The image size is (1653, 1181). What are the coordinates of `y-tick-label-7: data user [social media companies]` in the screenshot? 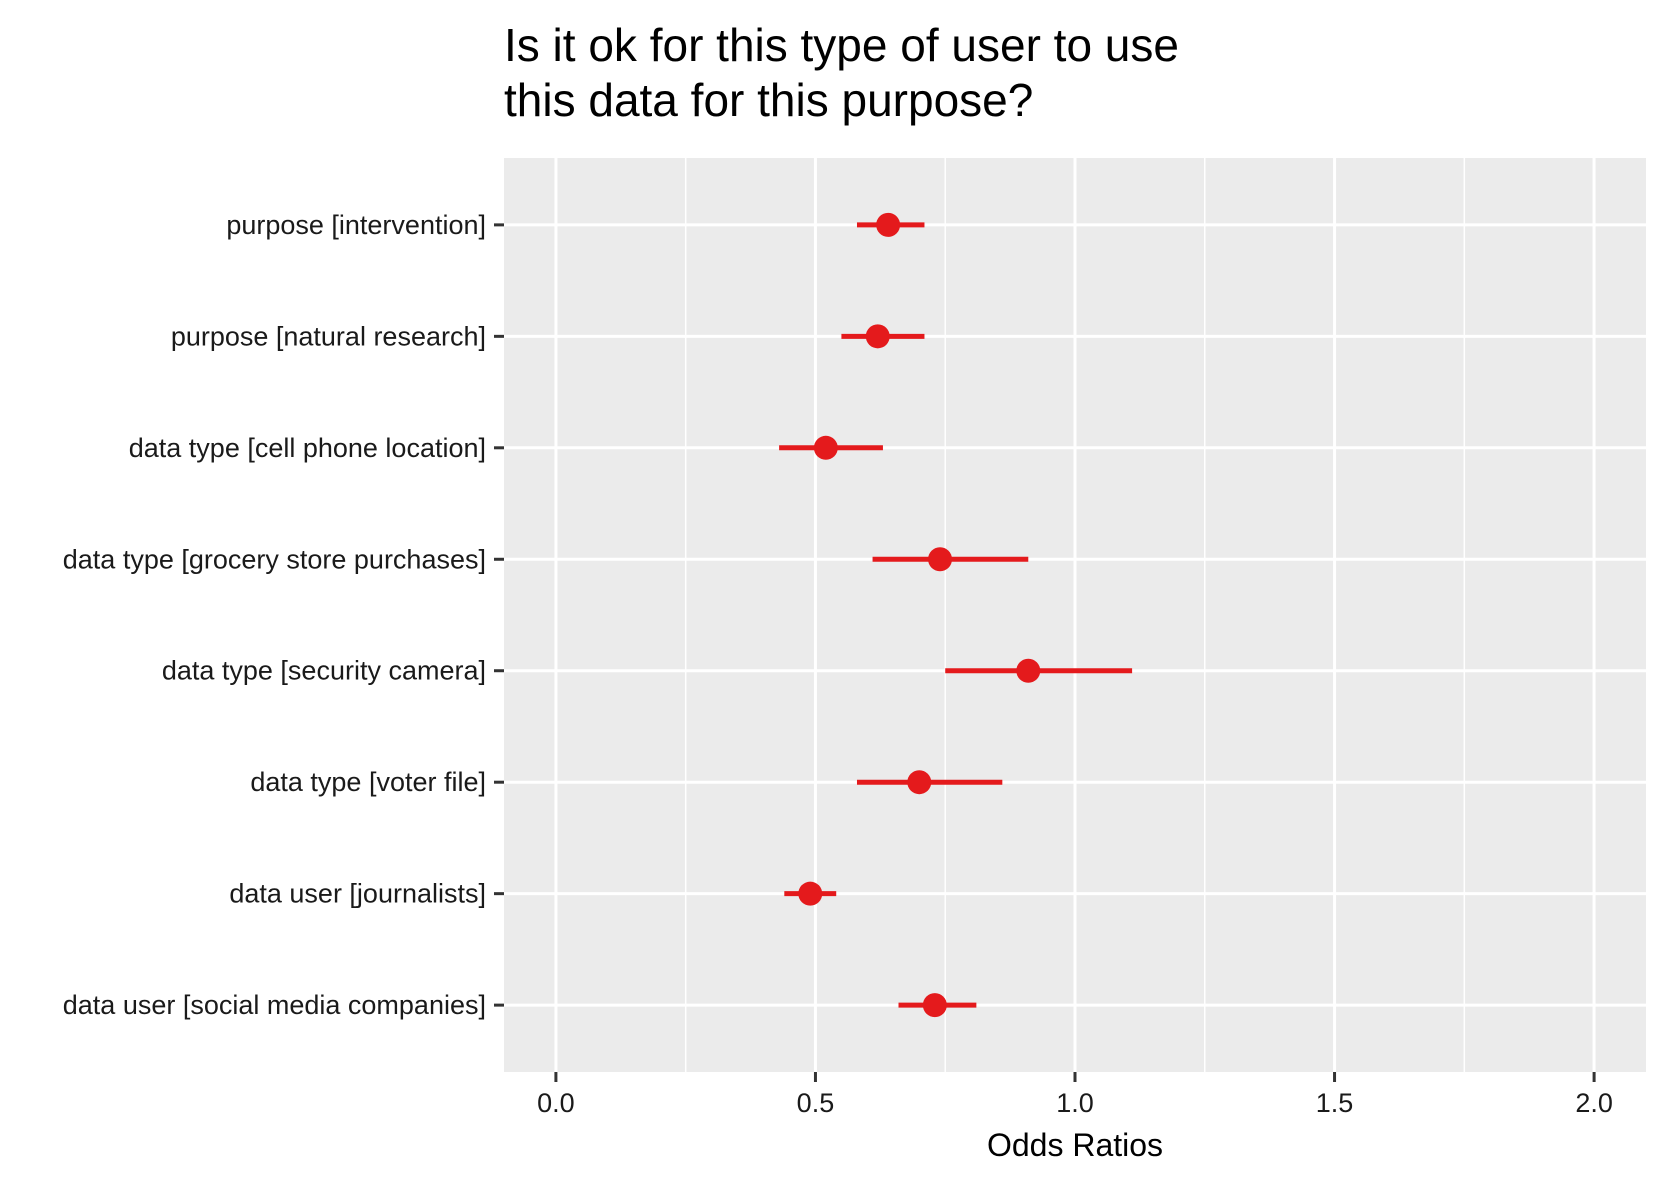 It's located at (274, 1005).